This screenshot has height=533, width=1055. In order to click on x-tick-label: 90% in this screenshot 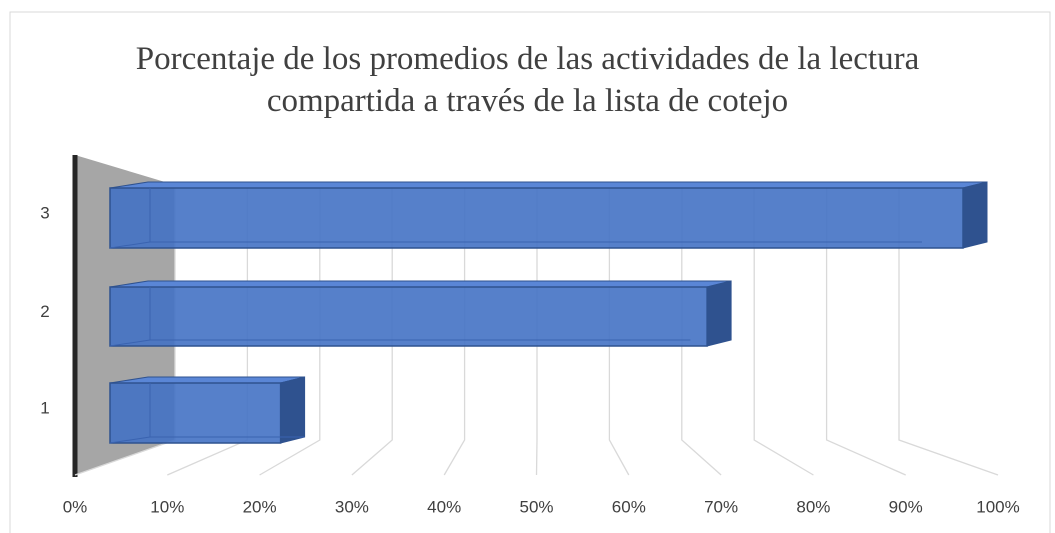, I will do `click(906, 506)`.